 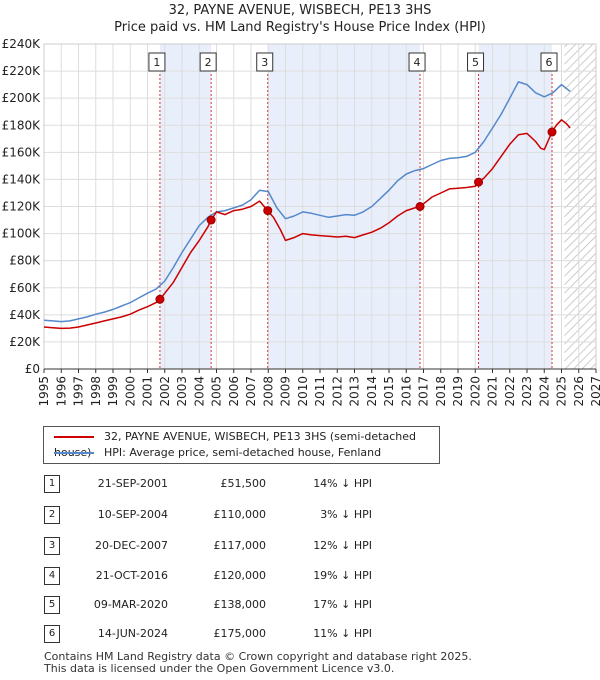 I want to click on transaction-hpi-diff: 17% ↓ HPI, so click(x=342, y=604).